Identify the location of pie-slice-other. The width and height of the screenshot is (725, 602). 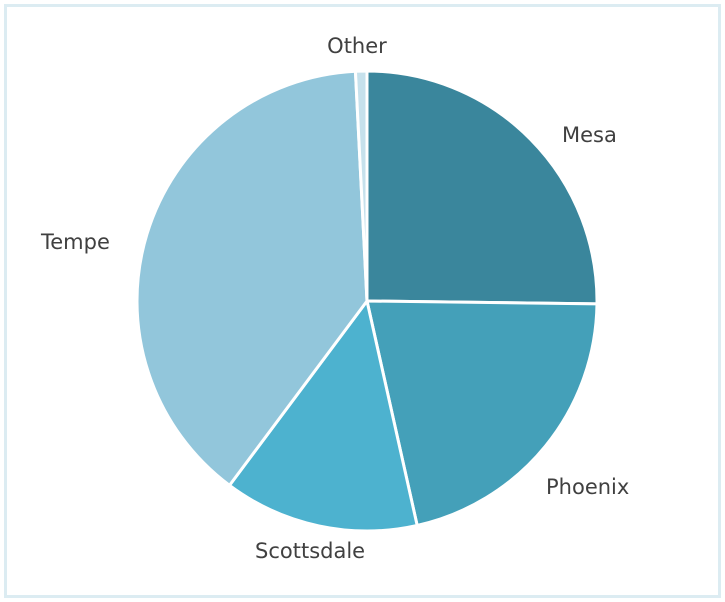
(361, 186).